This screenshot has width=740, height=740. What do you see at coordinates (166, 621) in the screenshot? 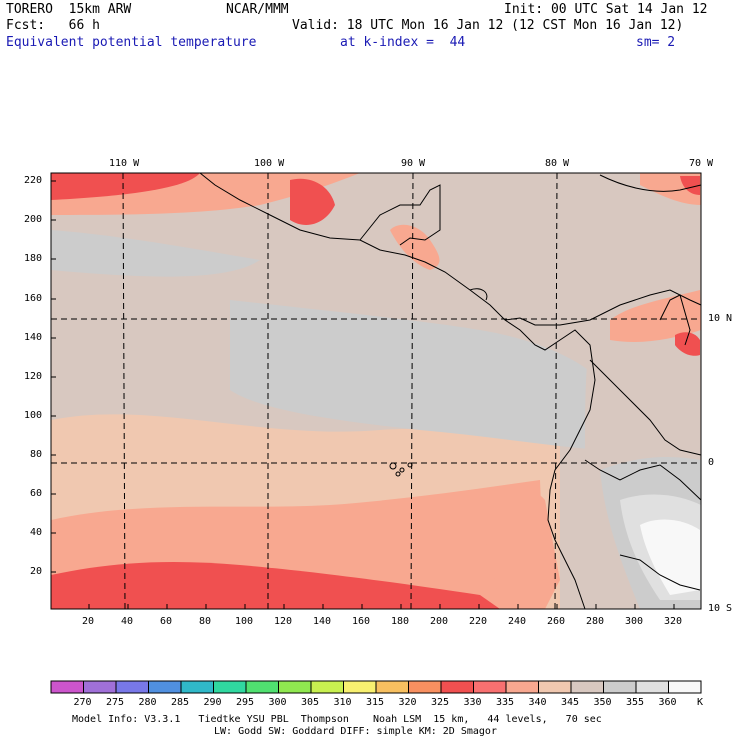
I see `x-tick-label: 60` at bounding box center [166, 621].